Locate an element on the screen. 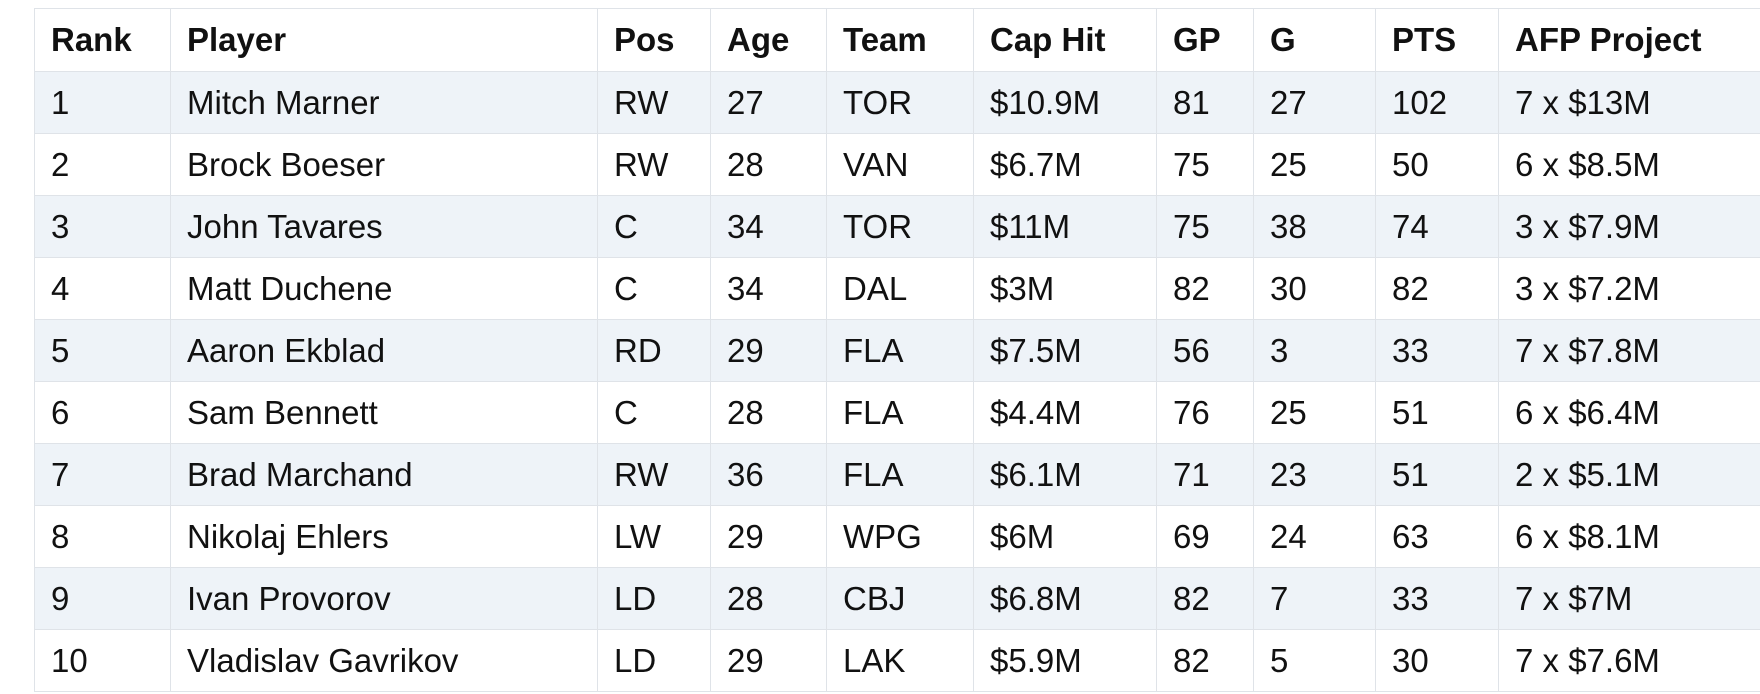 The height and width of the screenshot is (694, 1760). table-row: 6 Sam Bennett C 28 FLA $4.4M 76 25 51 6 x $6.4M is located at coordinates (897, 412).